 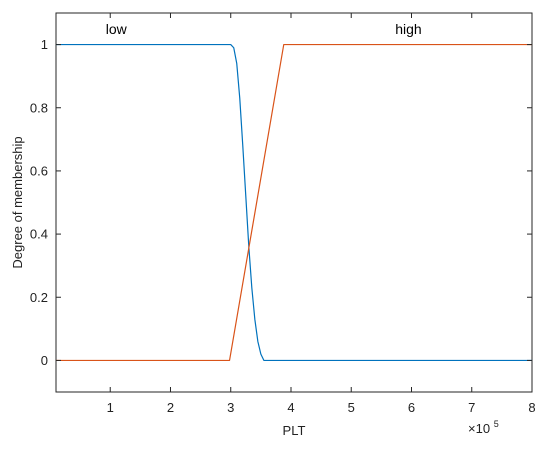 What do you see at coordinates (411, 407) in the screenshot?
I see `x-tick-label: 6` at bounding box center [411, 407].